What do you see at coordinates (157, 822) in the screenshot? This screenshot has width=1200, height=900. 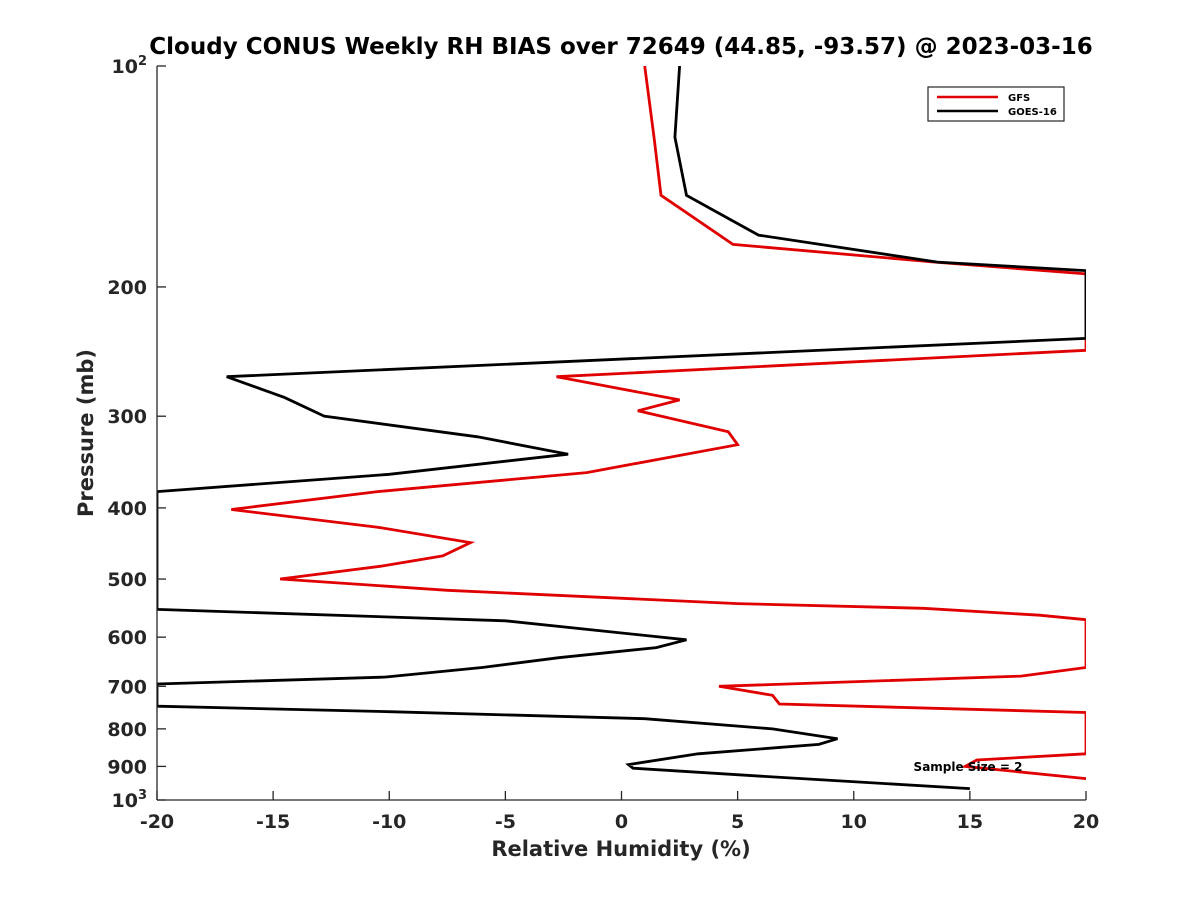 I see `x-tick-label: -20` at bounding box center [157, 822].